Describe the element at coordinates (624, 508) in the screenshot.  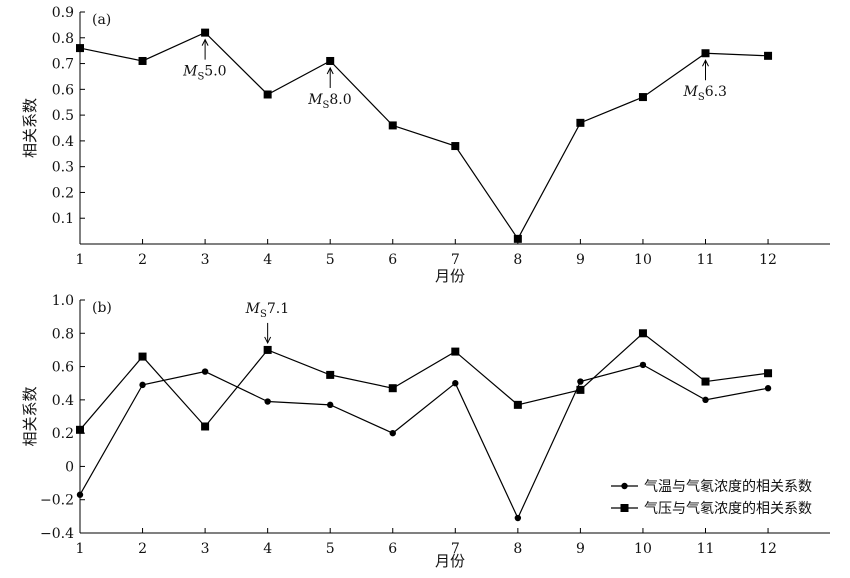
I see `legend-marker-square` at that location.